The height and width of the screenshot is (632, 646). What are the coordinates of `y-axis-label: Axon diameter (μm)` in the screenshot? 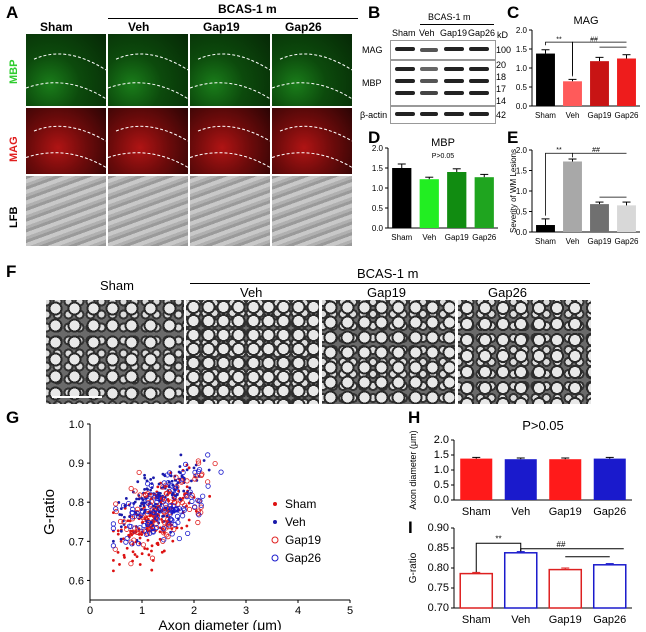 It's located at (413, 469).